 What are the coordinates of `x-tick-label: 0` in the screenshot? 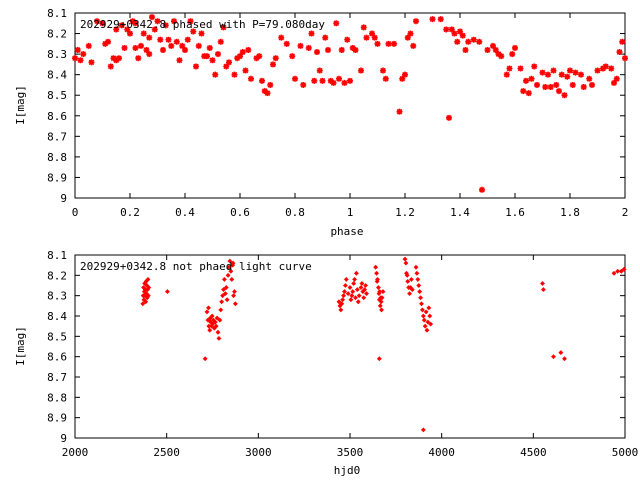 It's located at (75, 212).